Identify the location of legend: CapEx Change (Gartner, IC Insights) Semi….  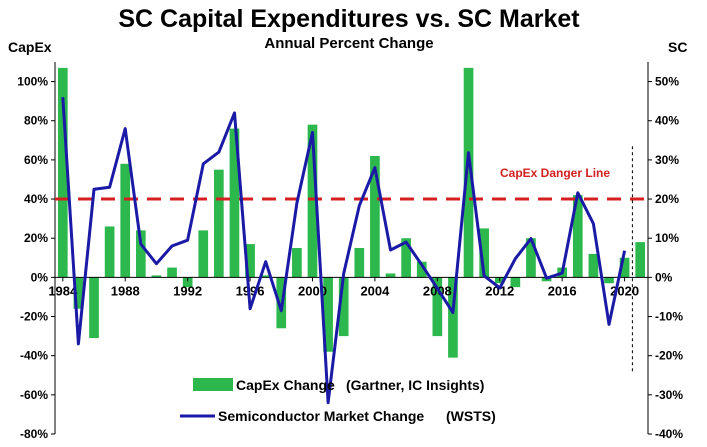
(338, 400).